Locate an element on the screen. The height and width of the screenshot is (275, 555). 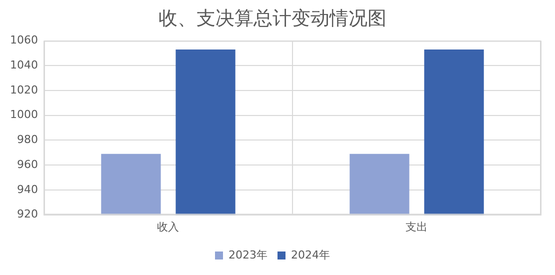
y-tick-label: 1040 is located at coordinates (24, 65).